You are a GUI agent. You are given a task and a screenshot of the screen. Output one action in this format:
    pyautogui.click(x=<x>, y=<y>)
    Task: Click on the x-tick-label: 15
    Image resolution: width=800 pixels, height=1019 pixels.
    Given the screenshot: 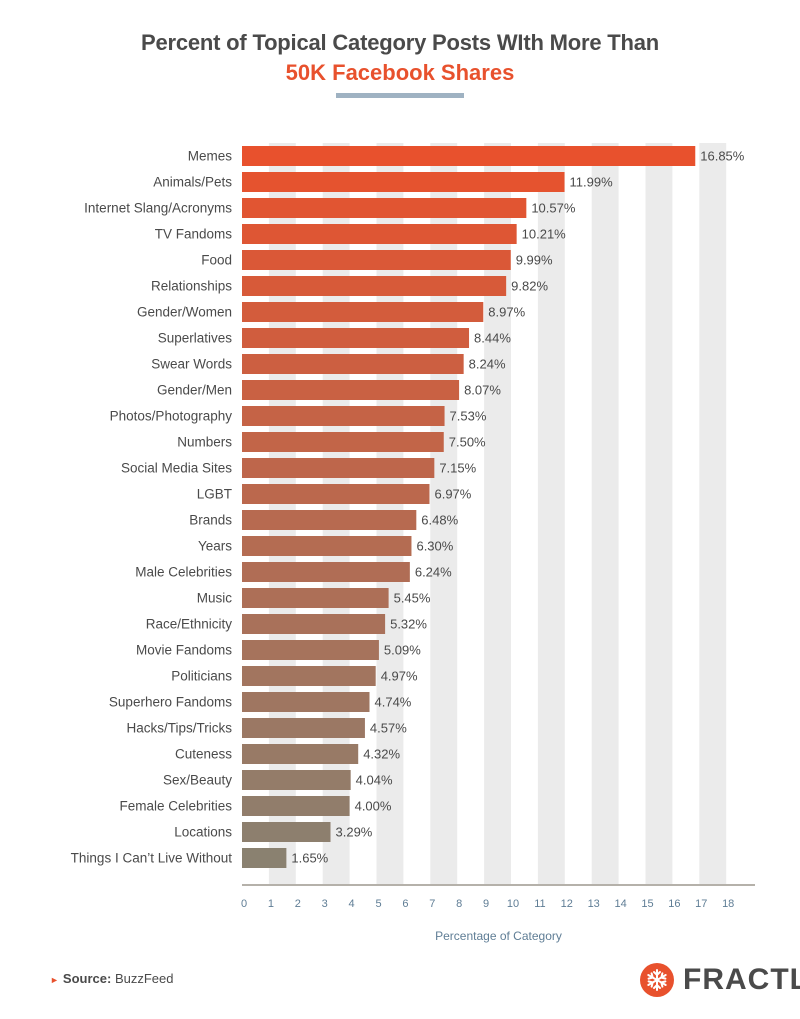 What is the action you would take?
    pyautogui.click(x=647, y=904)
    